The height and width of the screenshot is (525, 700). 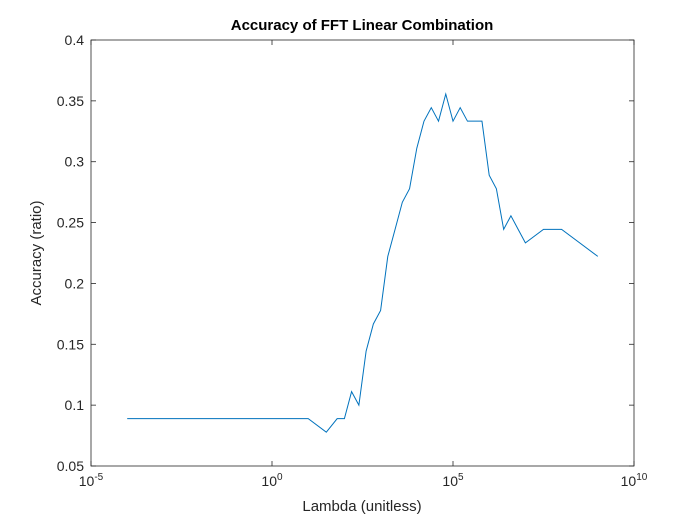 What do you see at coordinates (70, 101) in the screenshot?
I see `y-tick-label: 0.35` at bounding box center [70, 101].